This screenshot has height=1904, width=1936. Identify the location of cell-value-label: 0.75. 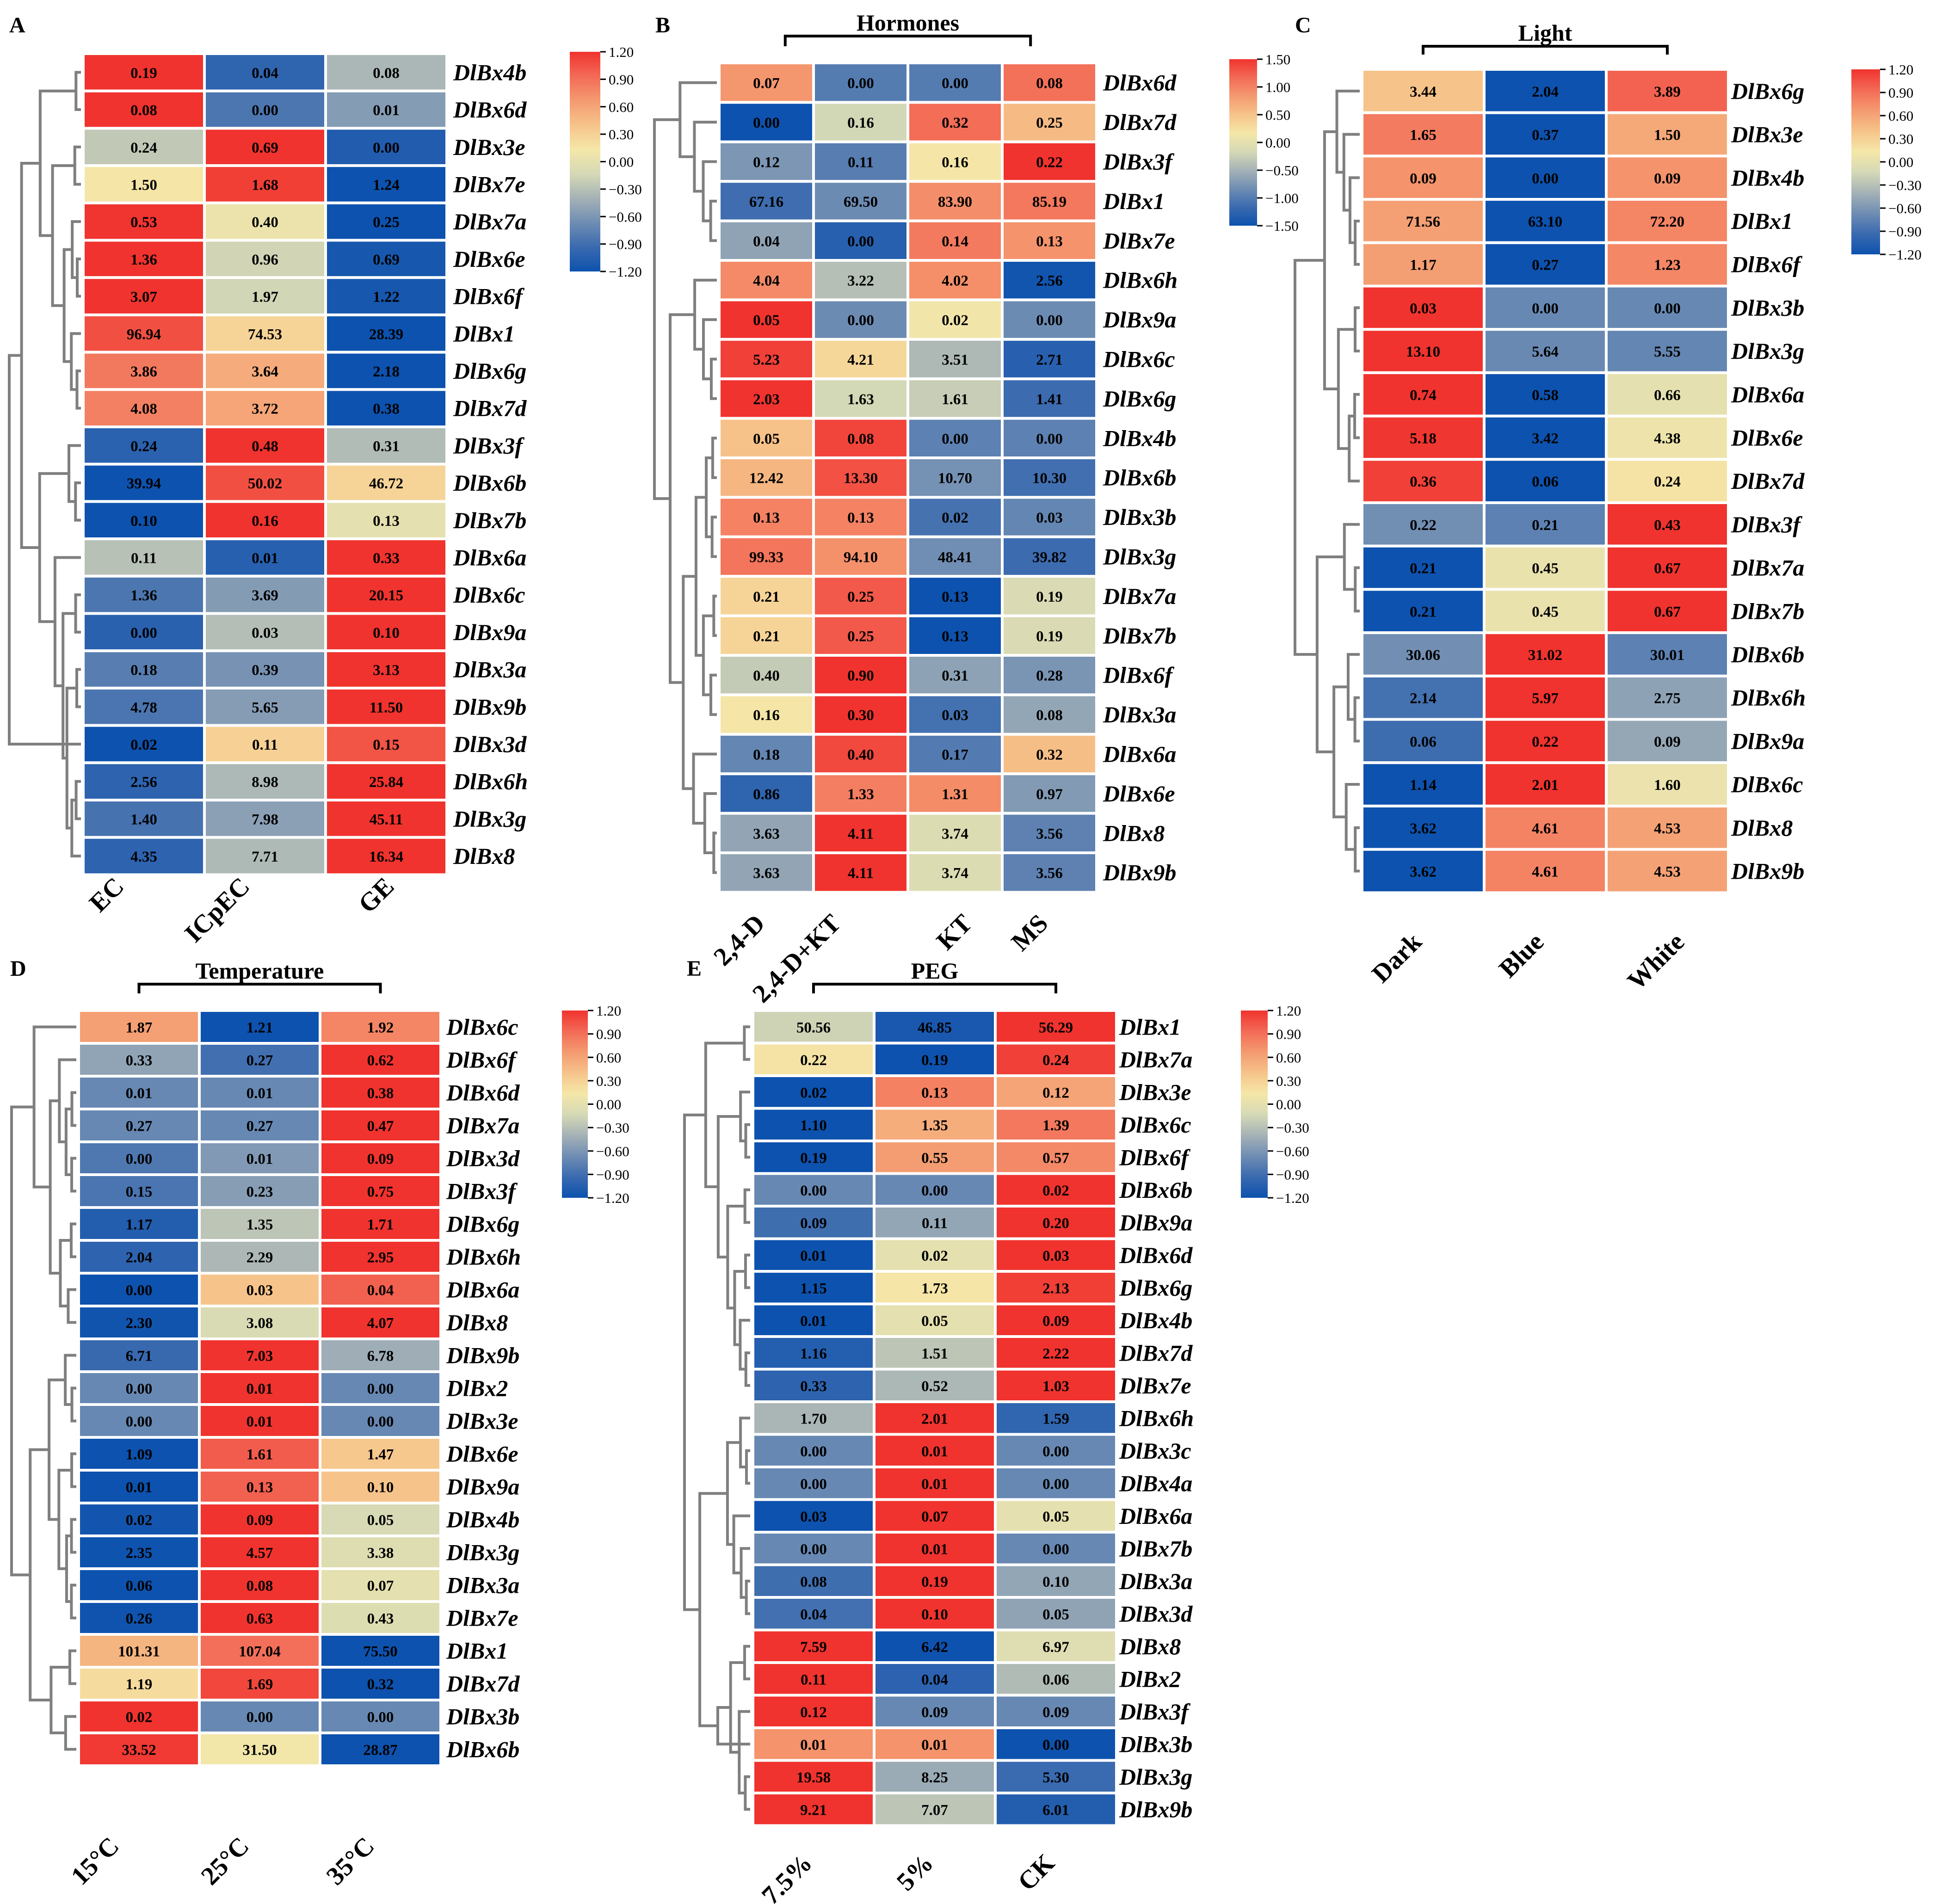
(380, 1192).